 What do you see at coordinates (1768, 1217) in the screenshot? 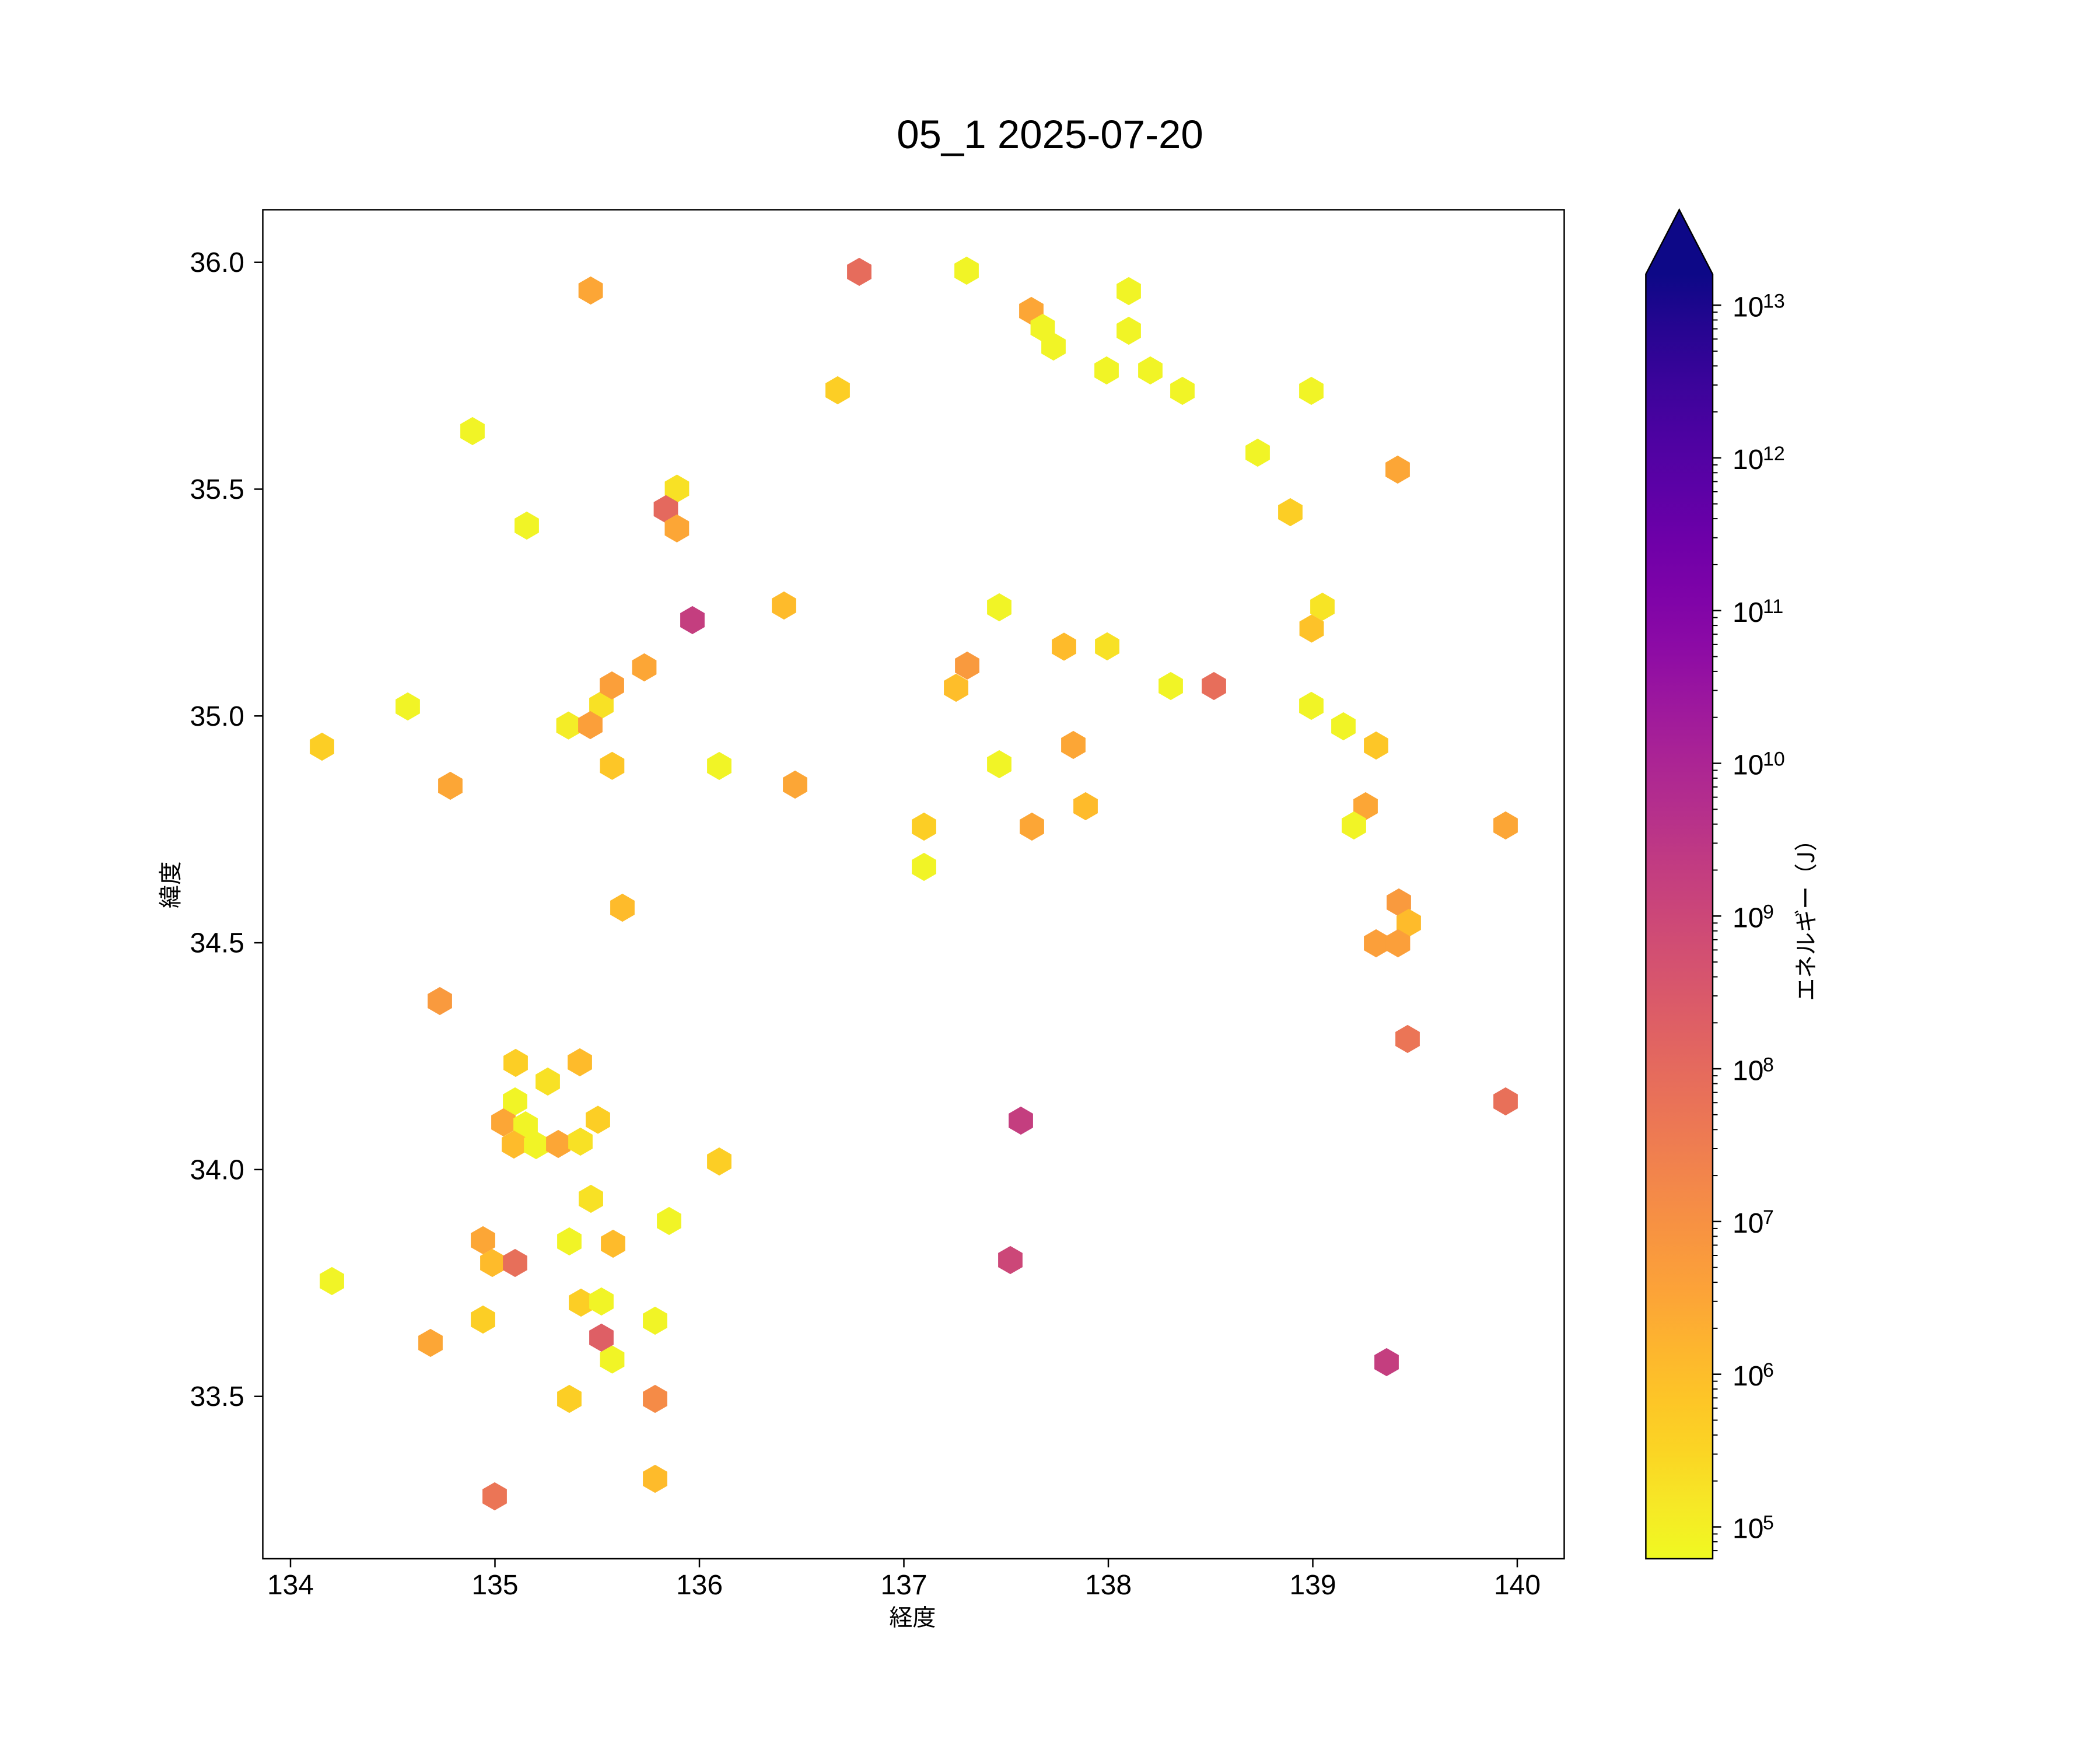
I see `svg-text: 7` at bounding box center [1768, 1217].